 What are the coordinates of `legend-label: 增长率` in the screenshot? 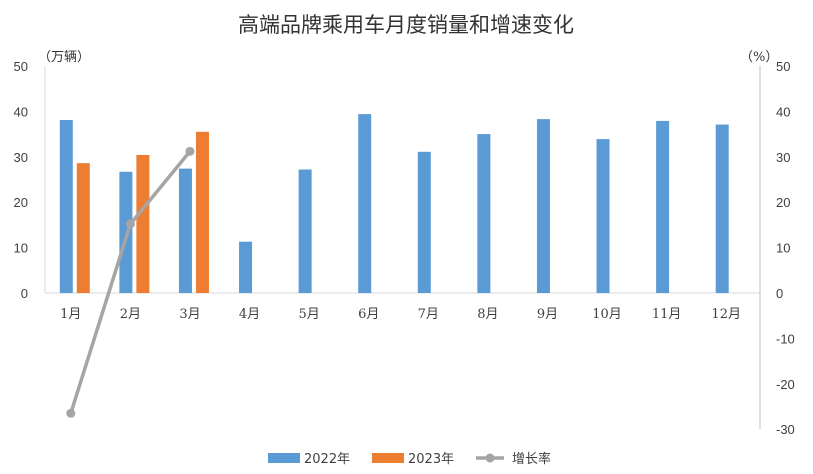 It's located at (531, 459).